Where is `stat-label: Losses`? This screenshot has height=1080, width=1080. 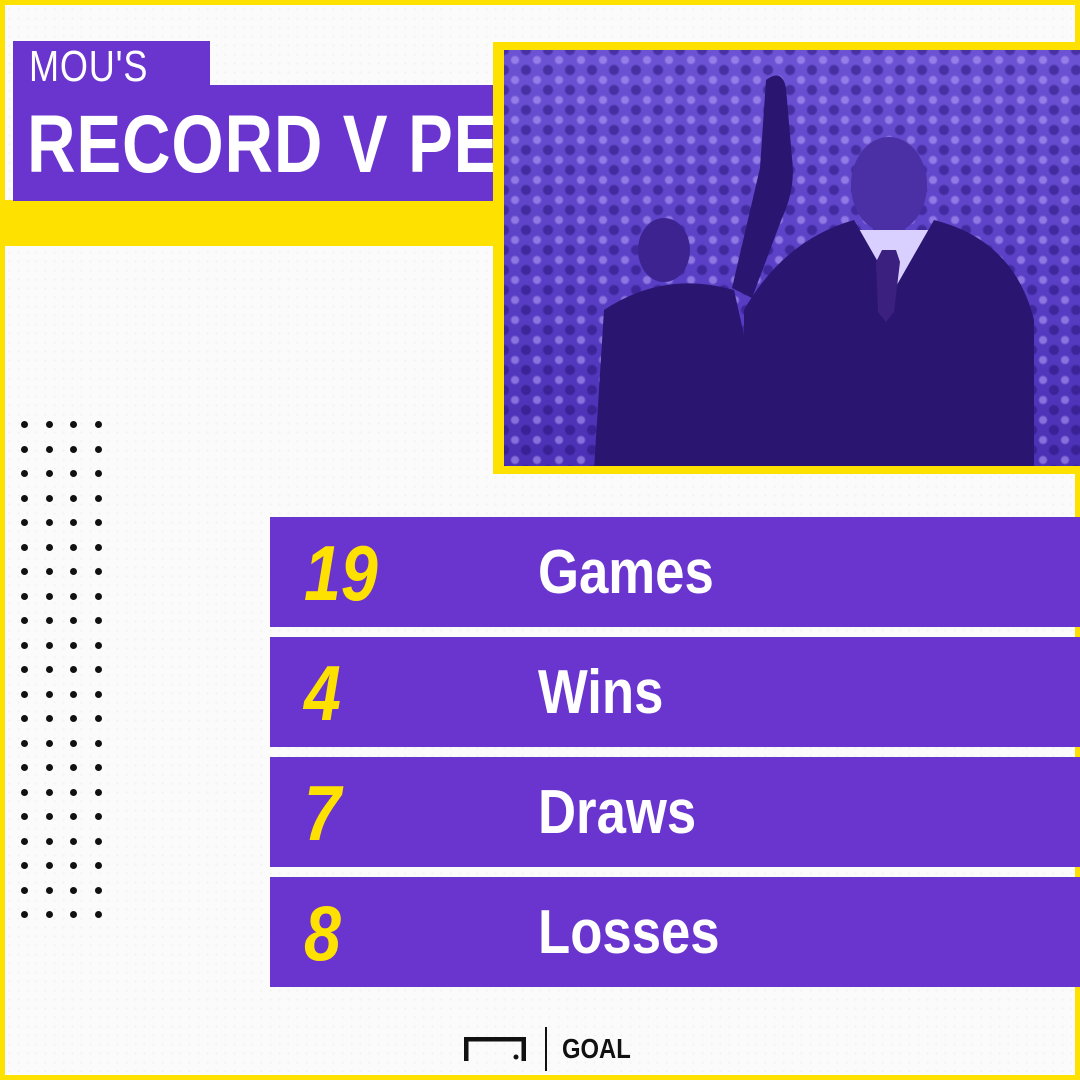 stat-label: Losses is located at coordinates (629, 932).